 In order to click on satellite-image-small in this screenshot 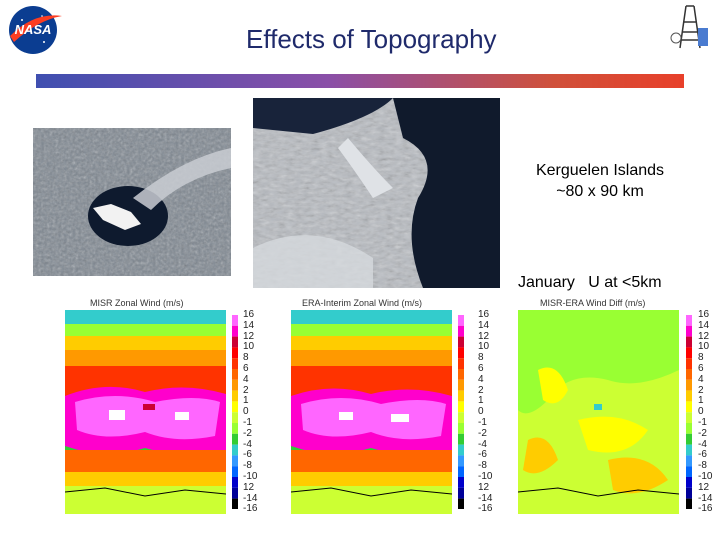, I will do `click(132, 202)`.